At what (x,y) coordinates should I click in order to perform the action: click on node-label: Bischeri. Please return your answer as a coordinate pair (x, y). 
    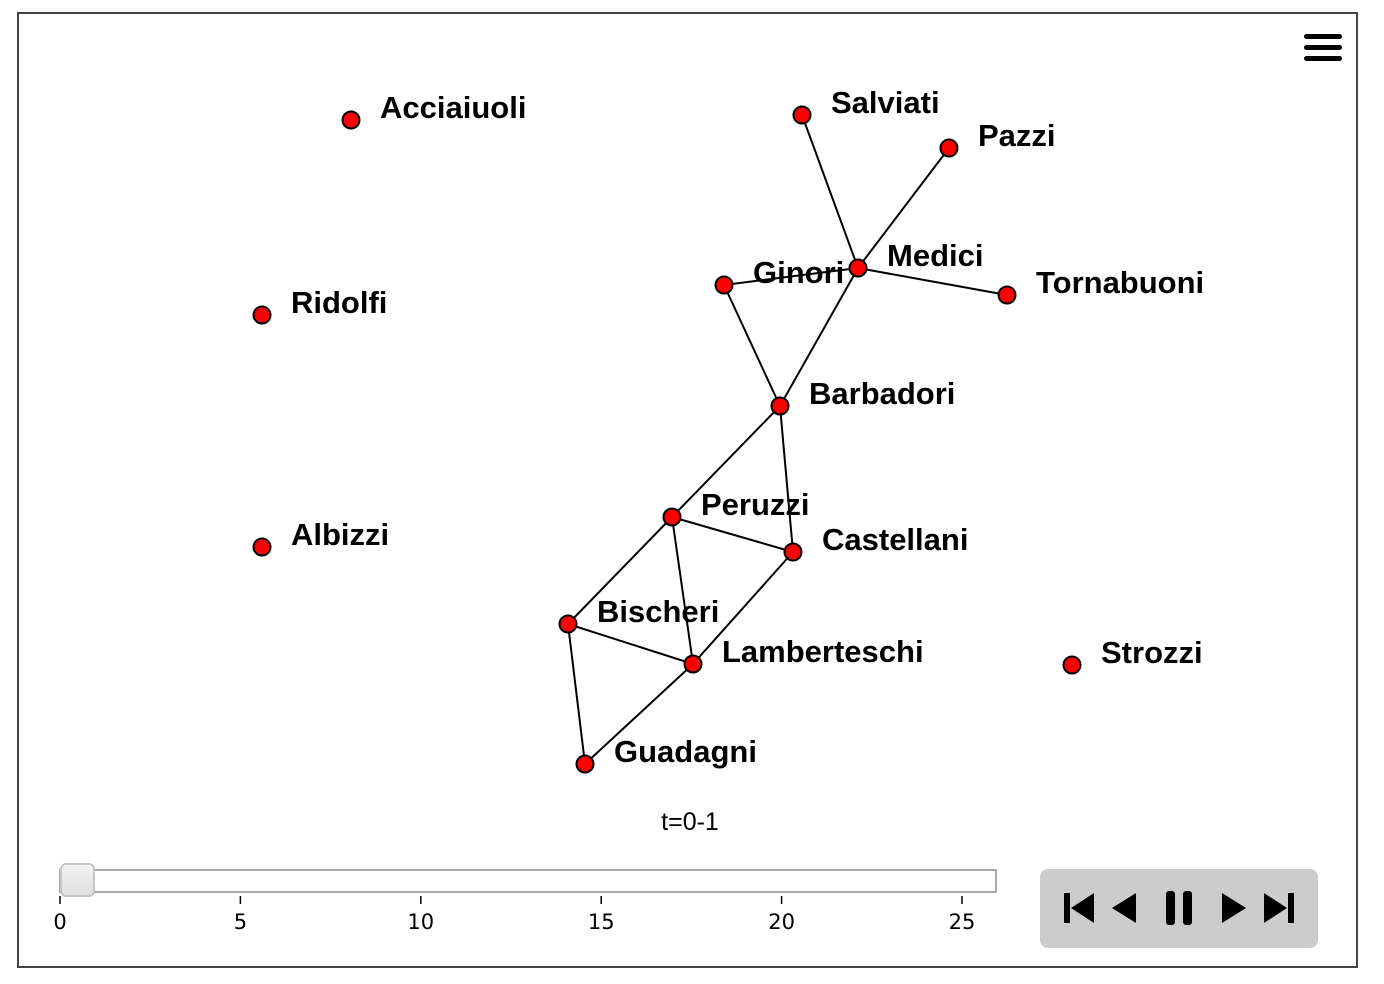
    Looking at the image, I should click on (658, 611).